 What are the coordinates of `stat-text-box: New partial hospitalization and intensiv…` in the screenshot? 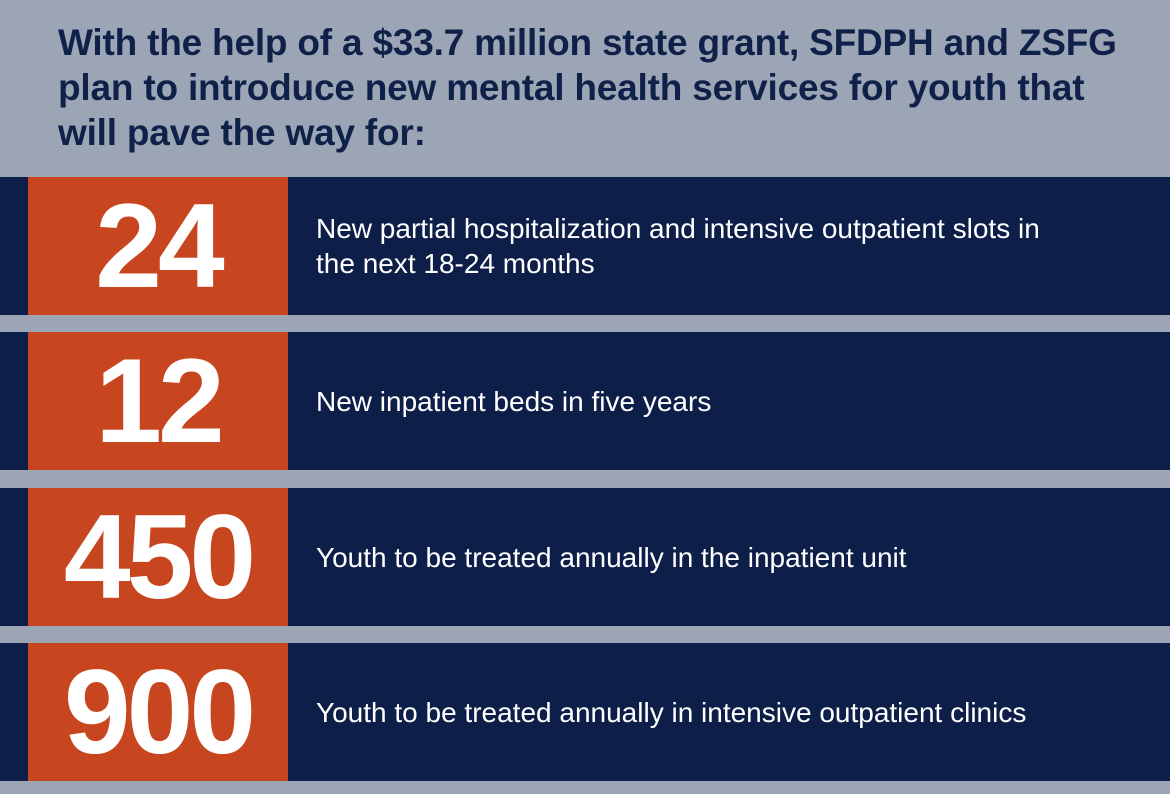 It's located at (736, 246).